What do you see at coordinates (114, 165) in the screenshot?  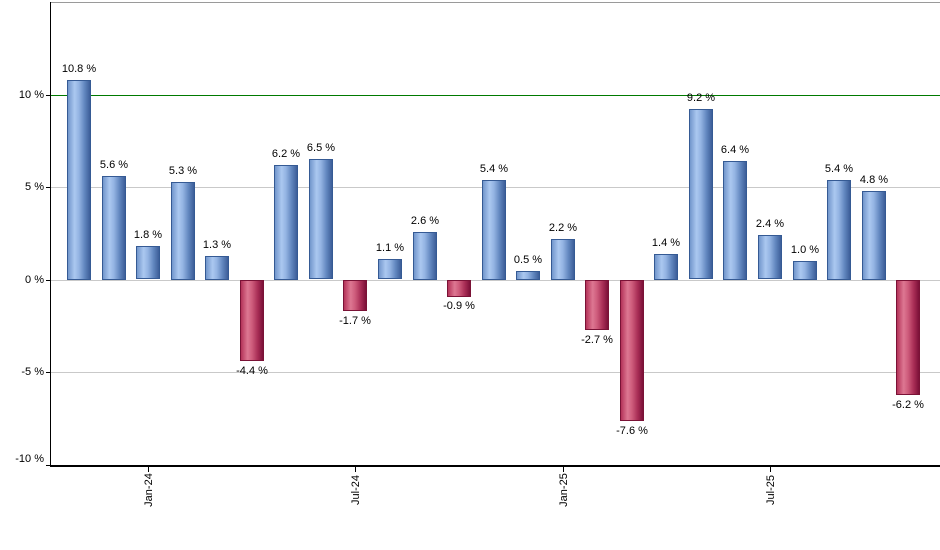 I see `bar-value-label: 5.6 %` at bounding box center [114, 165].